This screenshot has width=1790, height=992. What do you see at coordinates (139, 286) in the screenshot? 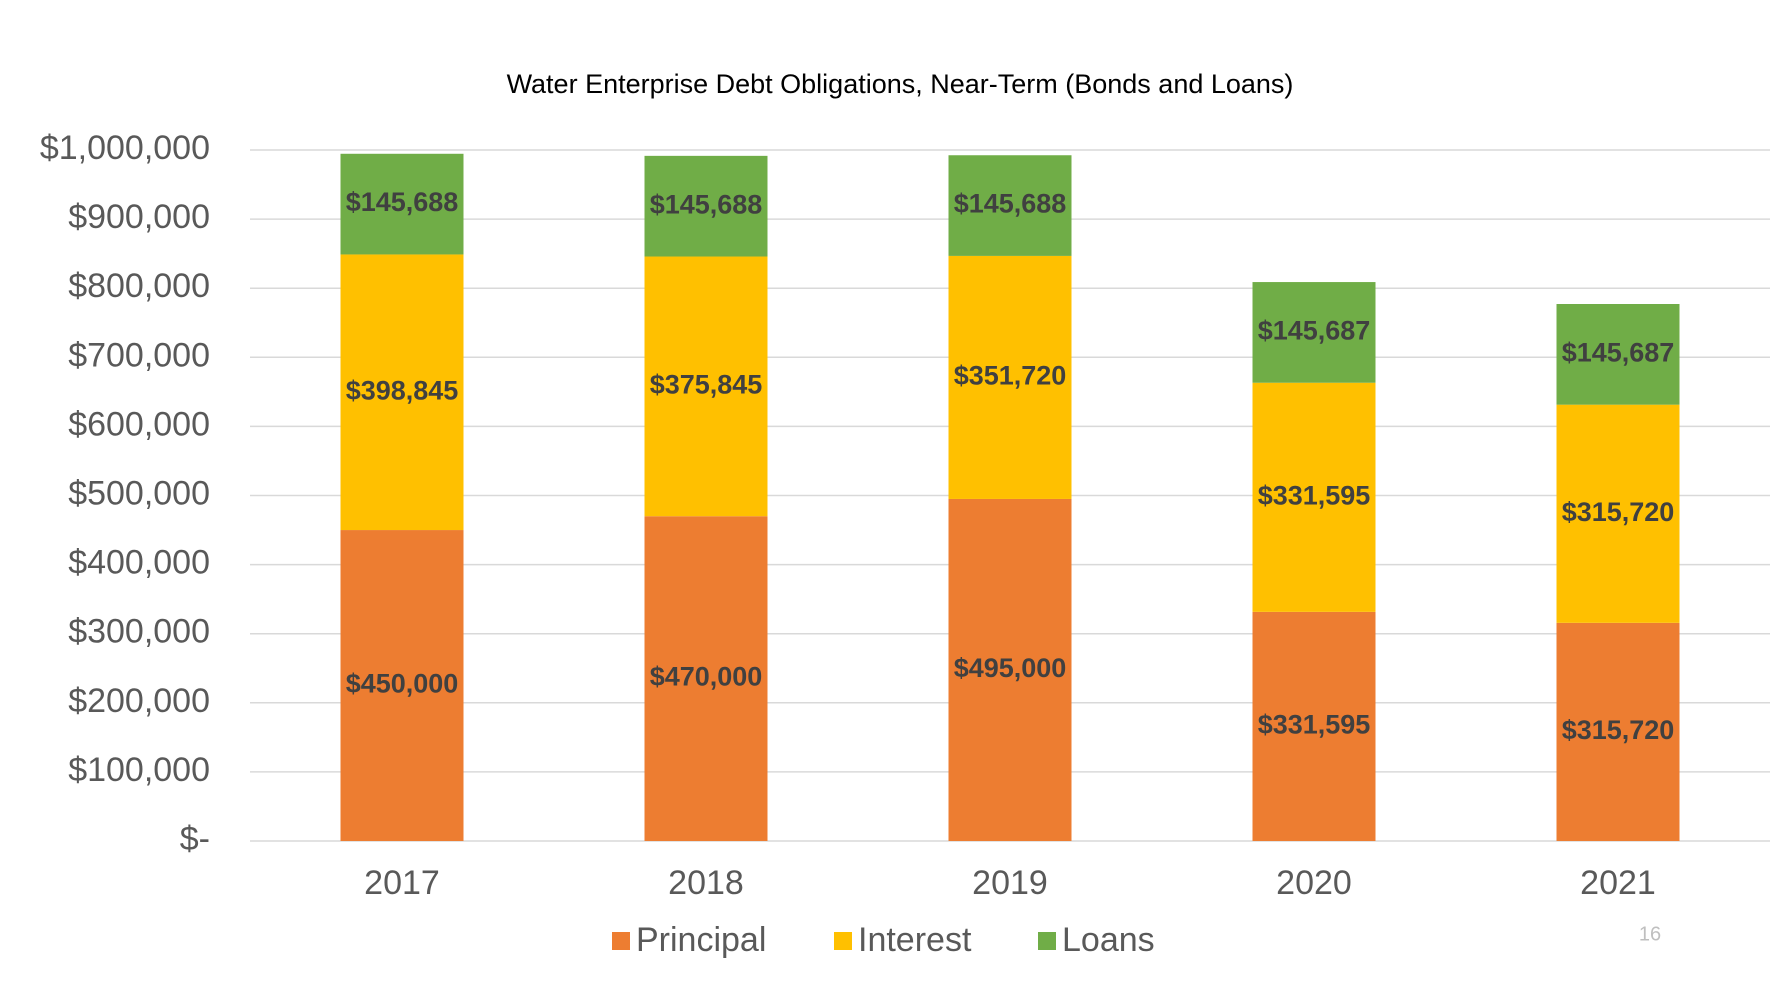
I see `y-tick-label: $800,000` at bounding box center [139, 286].